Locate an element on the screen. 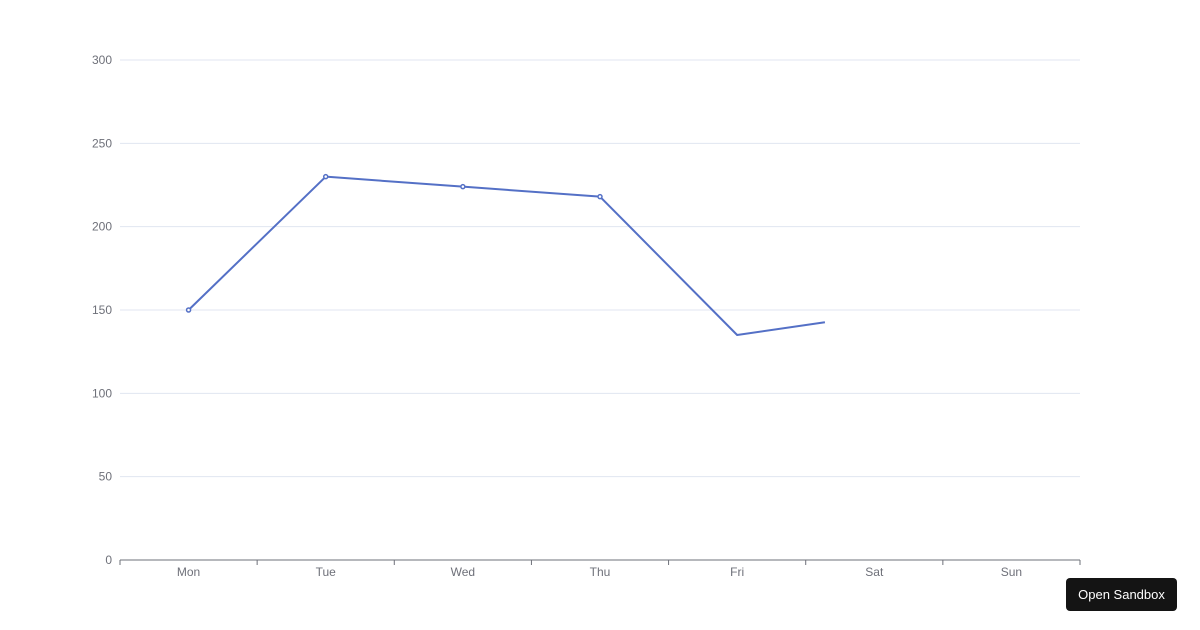 The width and height of the screenshot is (1200, 630). x-tick-label: Sun is located at coordinates (1011, 572).